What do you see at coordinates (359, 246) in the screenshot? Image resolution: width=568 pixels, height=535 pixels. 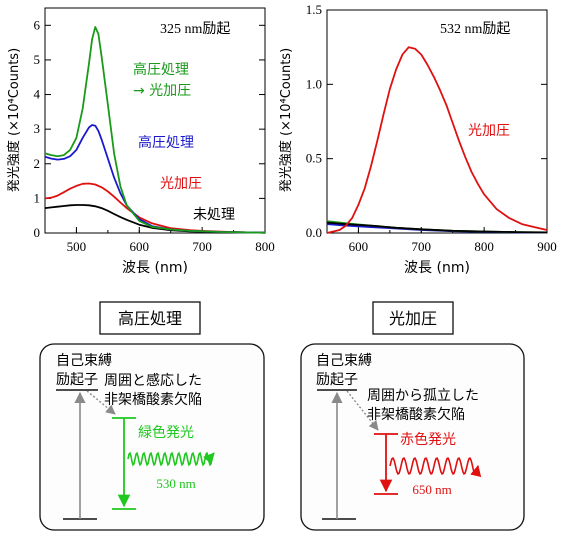 I see `chart-532nm-x-tick-label: 600` at bounding box center [359, 246].